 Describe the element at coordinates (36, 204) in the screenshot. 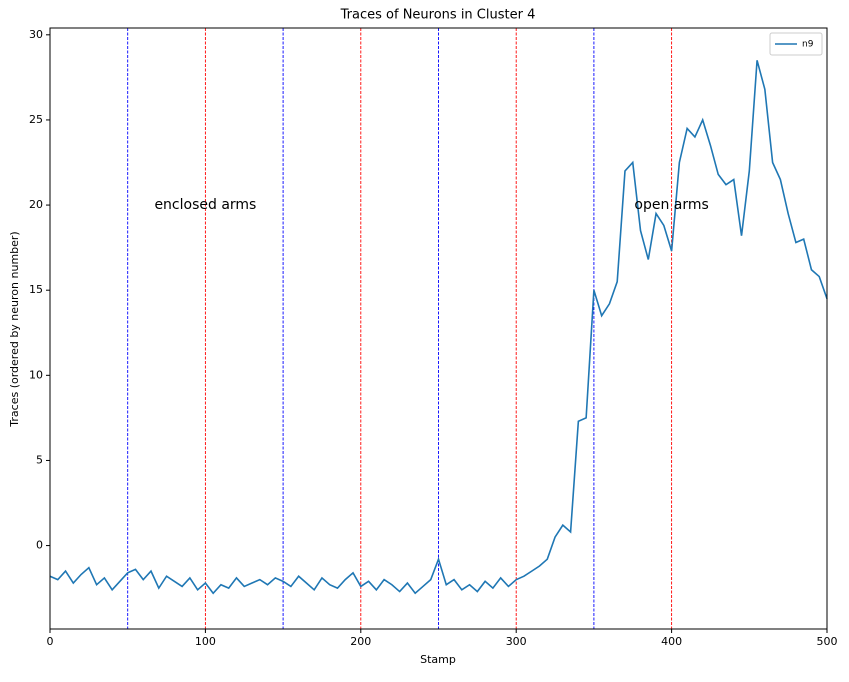

I see `y-tick-label: 20` at that location.